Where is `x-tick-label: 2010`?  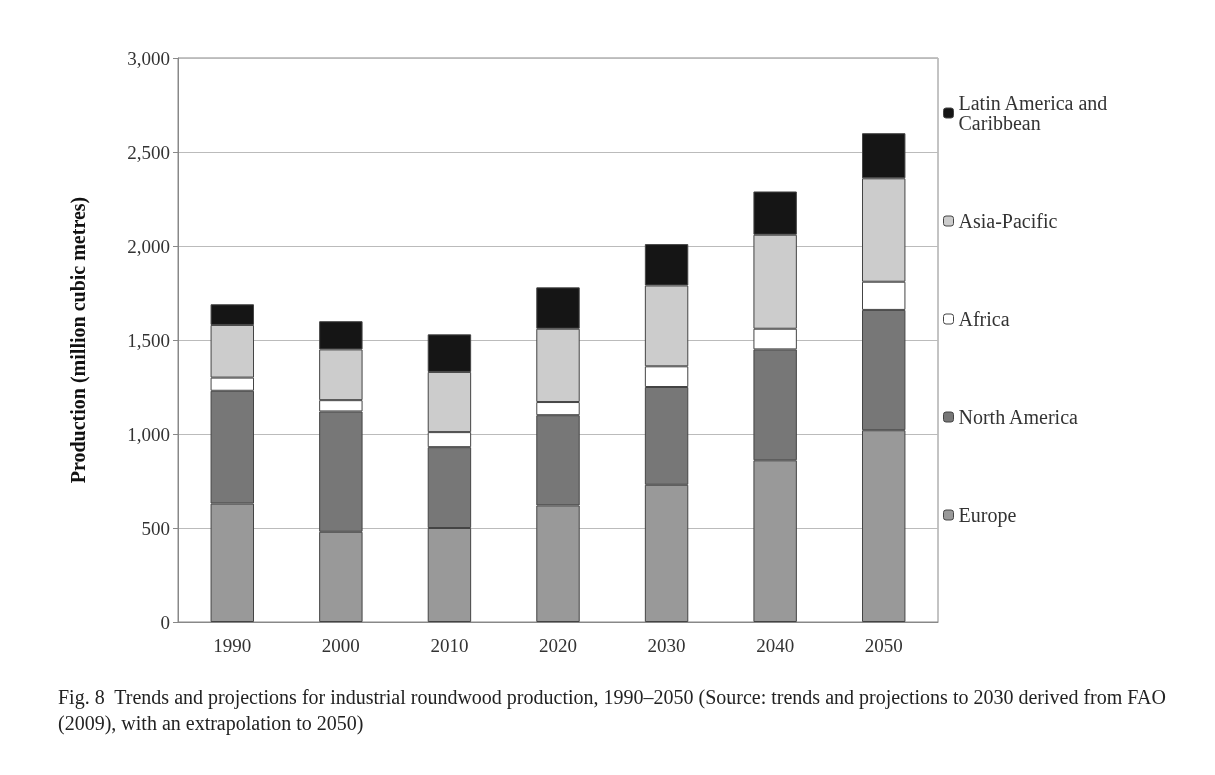 x-tick-label: 2010 is located at coordinates (449, 645).